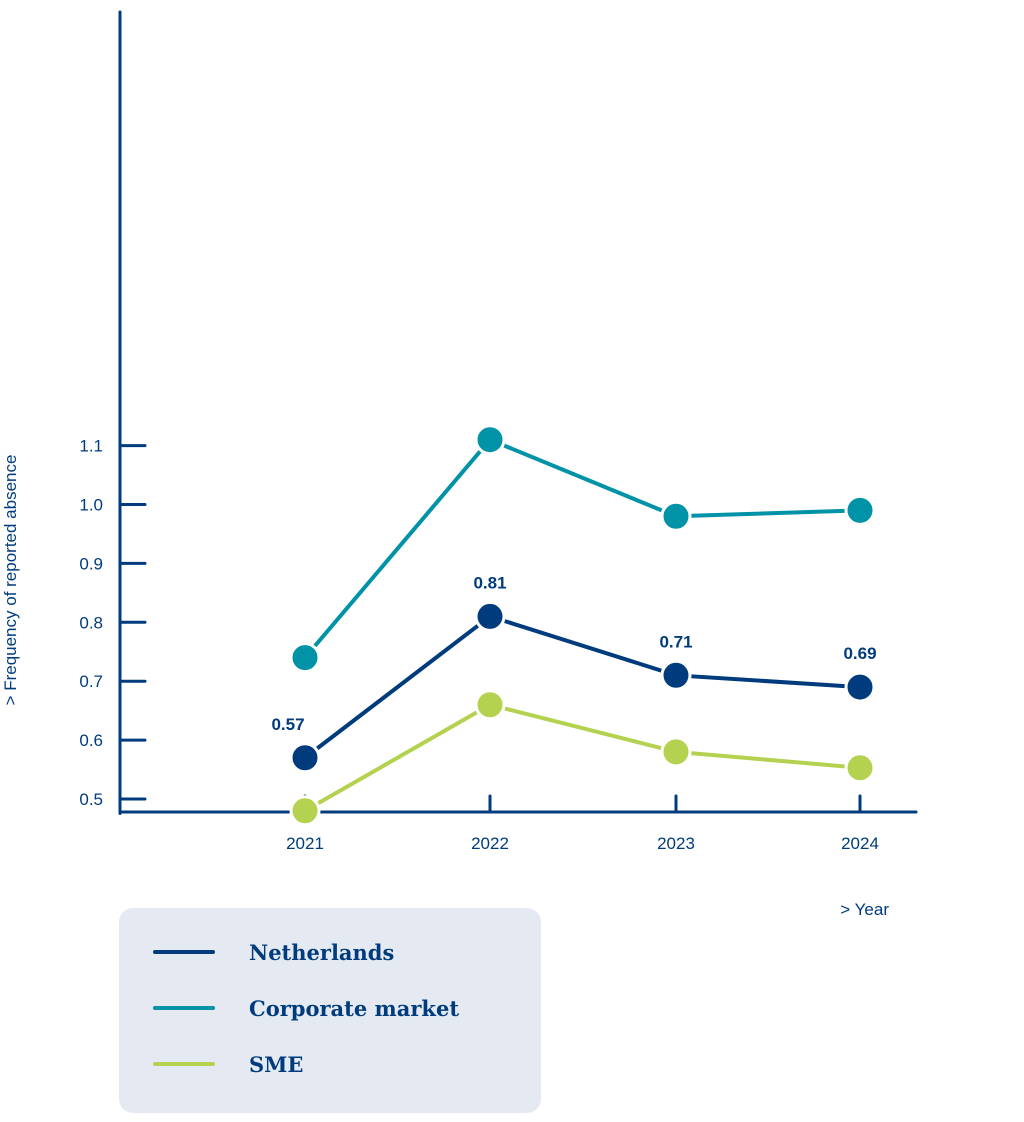 The image size is (1024, 1122). I want to click on data-label-netherlands: 0.81, so click(489, 582).